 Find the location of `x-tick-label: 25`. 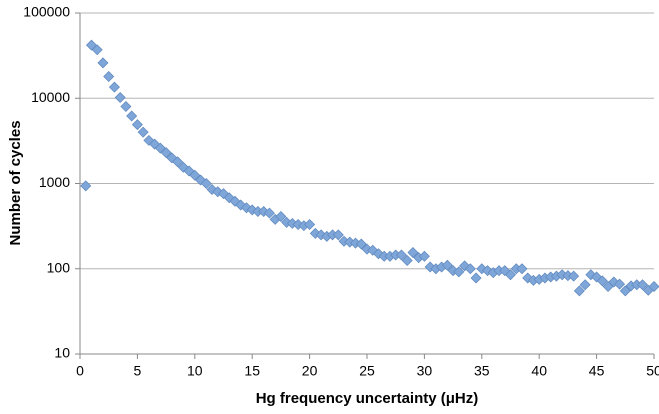

x-tick-label: 25 is located at coordinates (367, 371).